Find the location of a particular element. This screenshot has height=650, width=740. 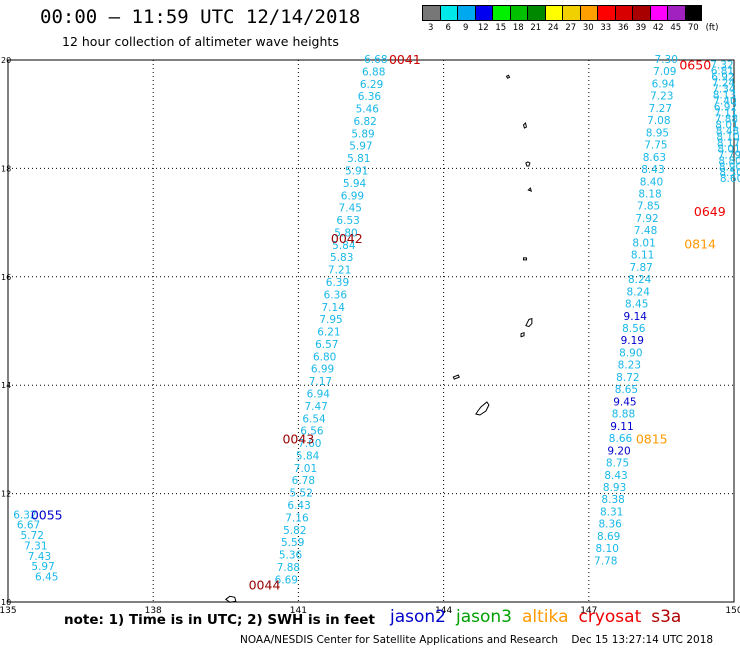

altika-right-value: 7.32 is located at coordinates (721, 65).